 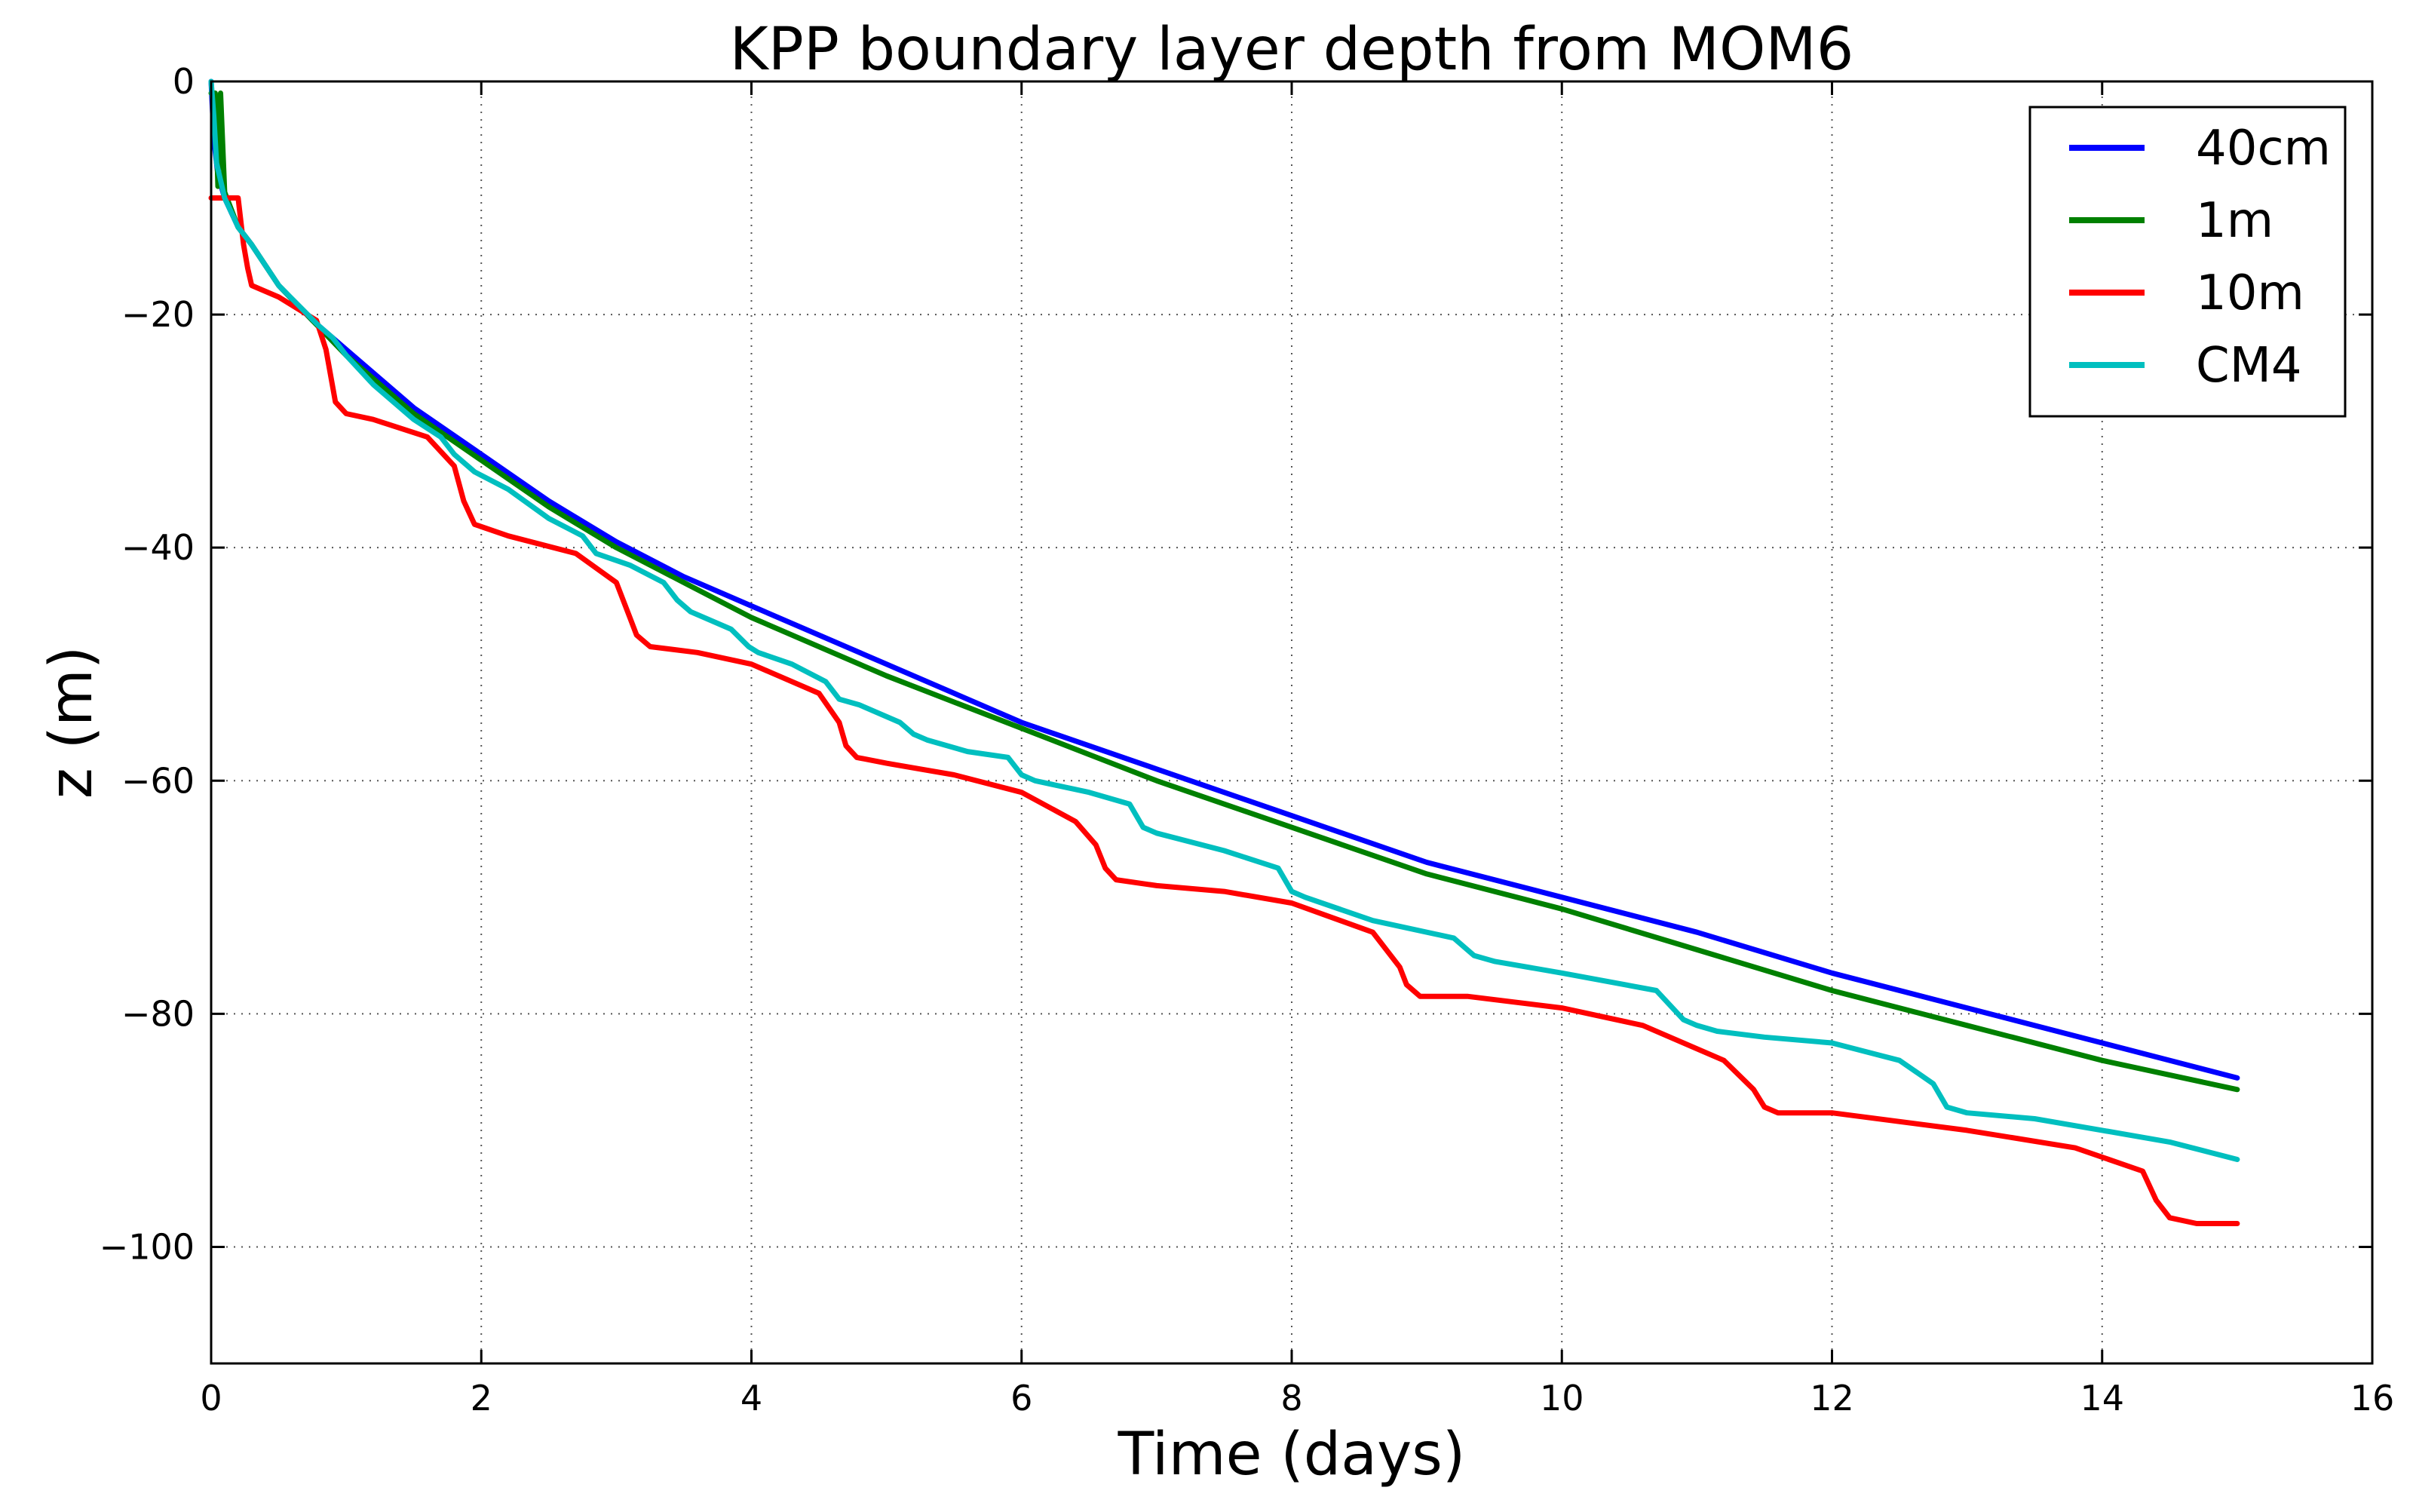 I want to click on legend-label-1m: 1m, so click(x=2234, y=221).